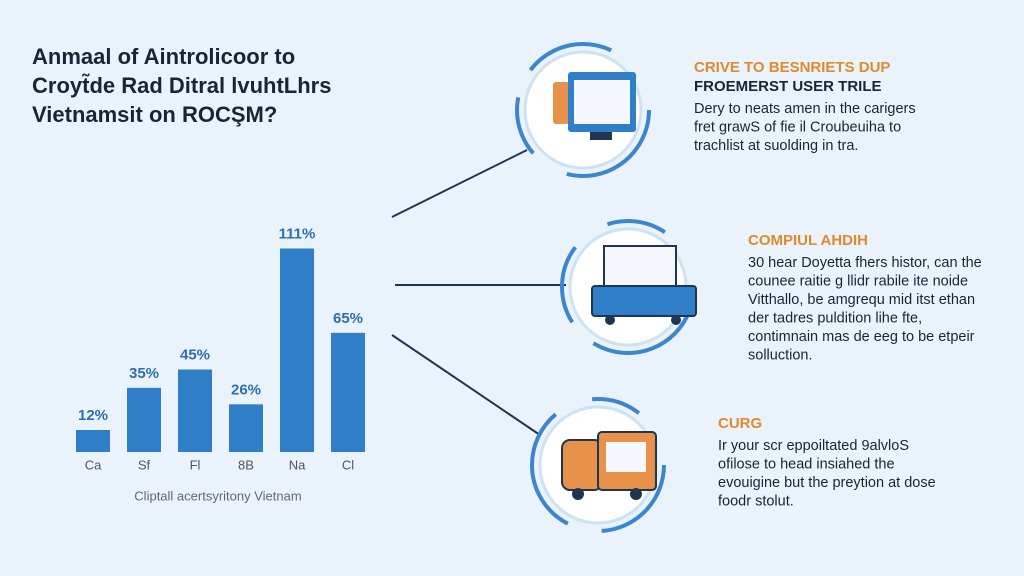 This screenshot has height=576, width=1024. Describe the element at coordinates (797, 127) in the screenshot. I see `callout-text: fret grawS of fie il Croubeuiha to` at that location.